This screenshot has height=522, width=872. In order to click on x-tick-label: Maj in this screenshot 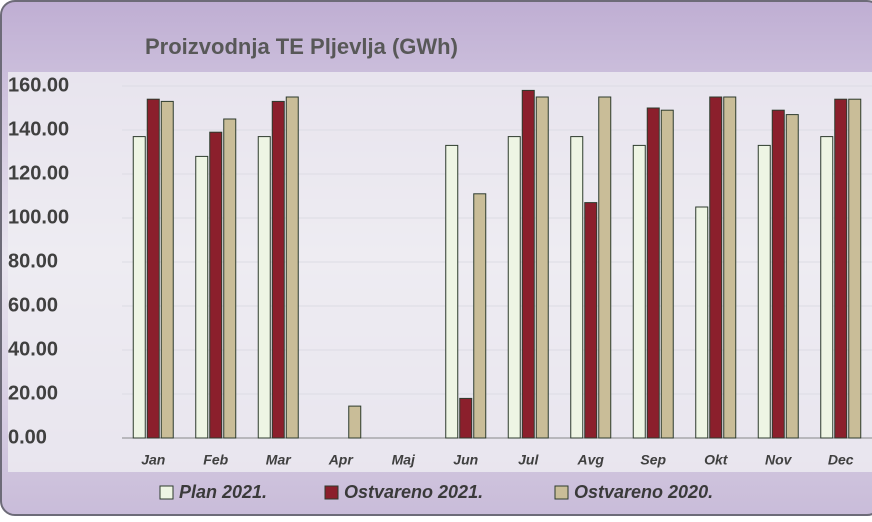, I will do `click(404, 460)`.